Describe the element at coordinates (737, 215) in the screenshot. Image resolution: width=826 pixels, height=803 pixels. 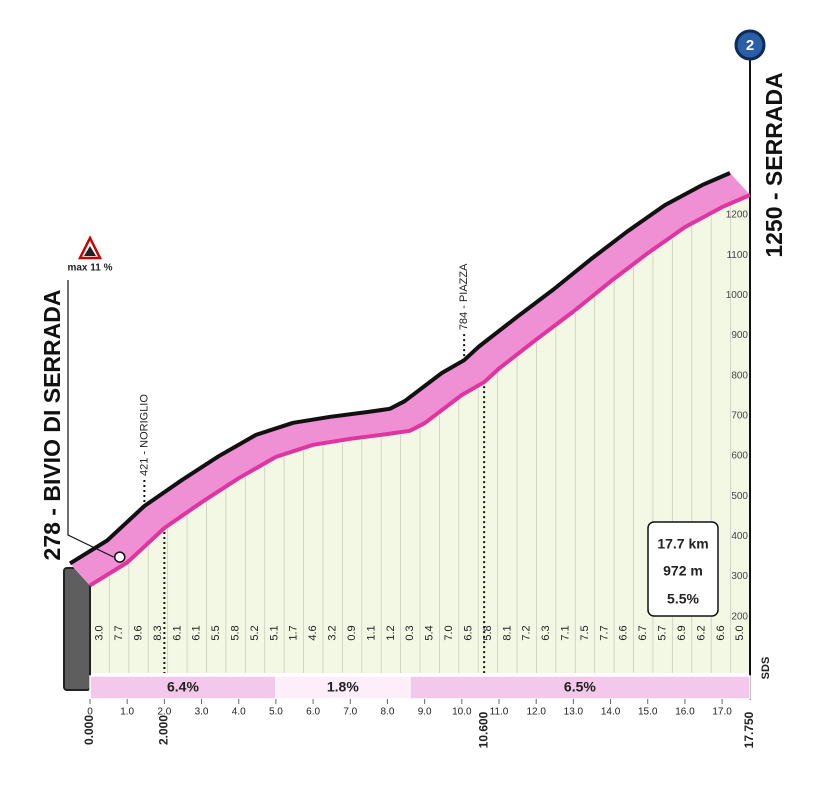
I see `y-tick-label: 1200` at that location.